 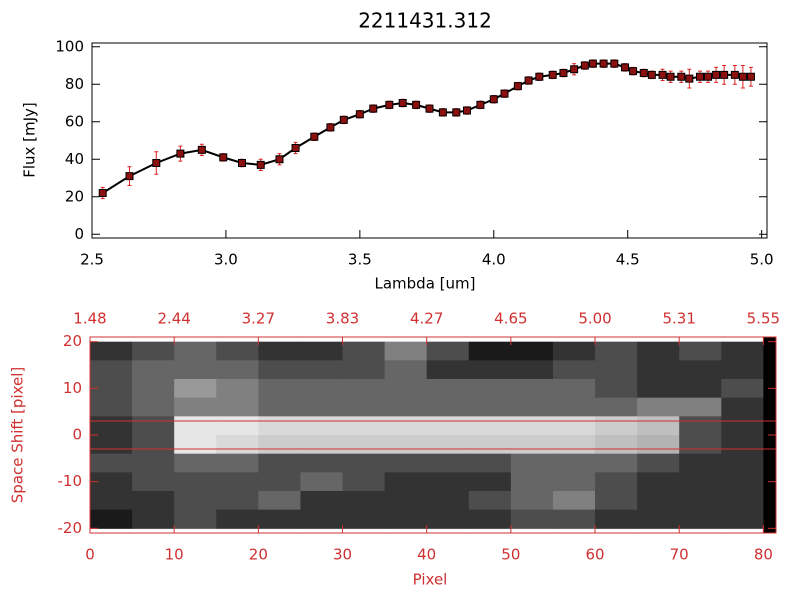 I want to click on y-axis-label: Flux [mJy], so click(x=30, y=140).